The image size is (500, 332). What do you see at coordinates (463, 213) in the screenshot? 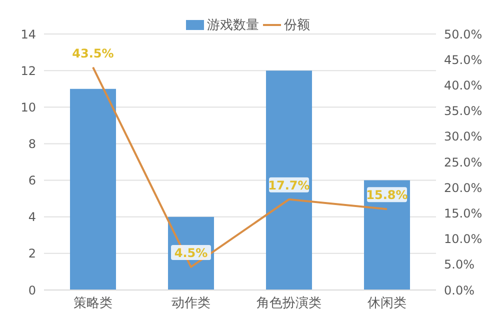
I see `y2-tick-label: 15.0%` at bounding box center [463, 213].